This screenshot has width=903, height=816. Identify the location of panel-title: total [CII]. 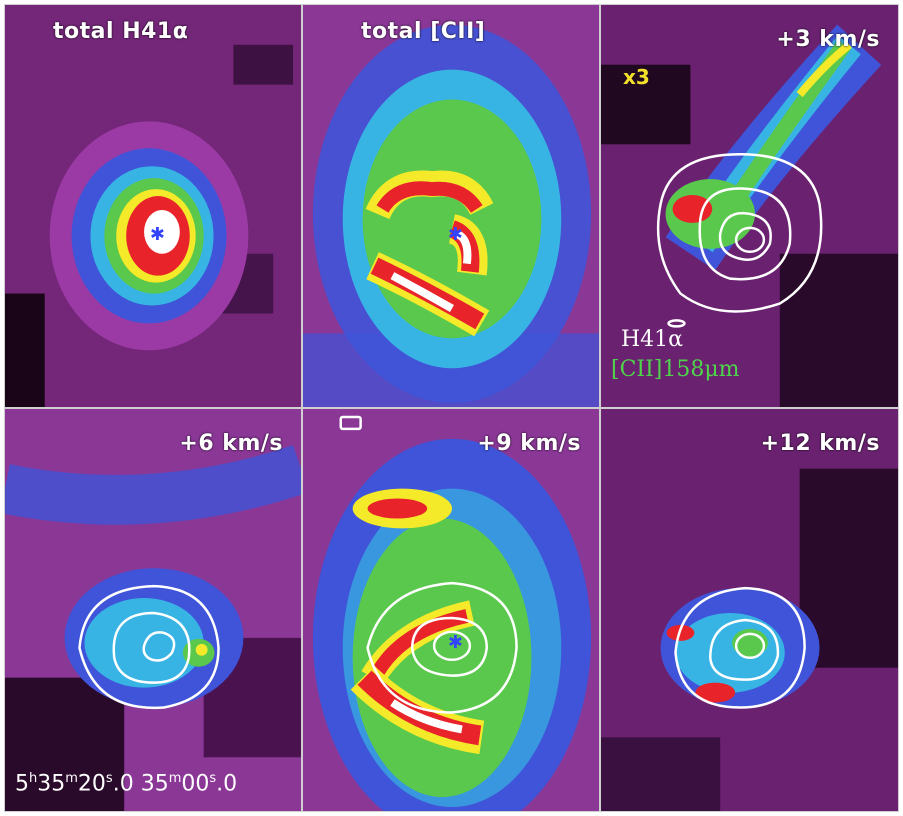
(423, 31).